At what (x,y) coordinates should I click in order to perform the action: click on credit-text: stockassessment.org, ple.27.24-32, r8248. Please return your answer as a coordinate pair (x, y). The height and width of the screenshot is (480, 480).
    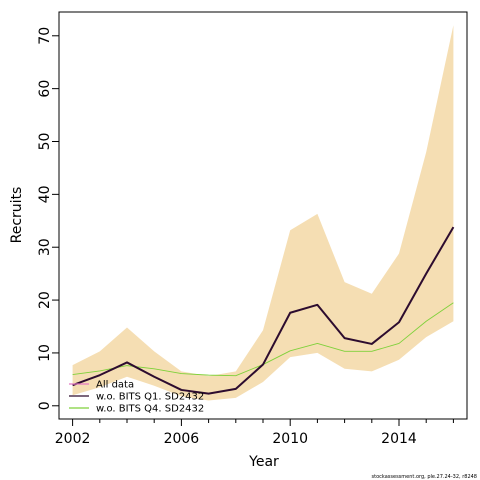
    Looking at the image, I should click on (424, 477).